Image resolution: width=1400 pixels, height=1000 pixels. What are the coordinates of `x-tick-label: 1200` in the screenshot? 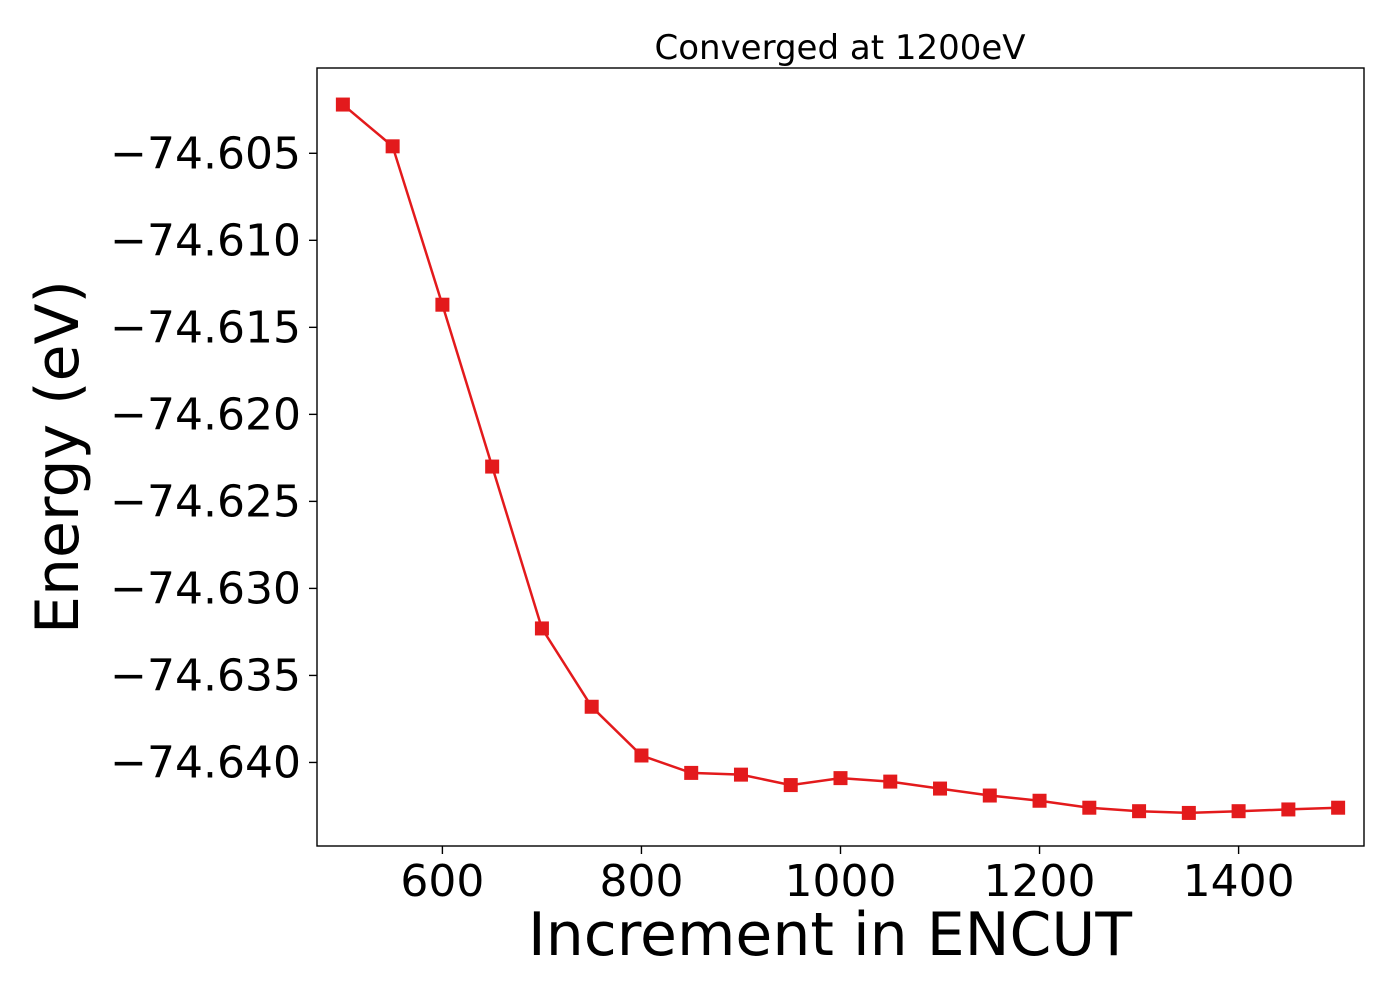 It's located at (1040, 881).